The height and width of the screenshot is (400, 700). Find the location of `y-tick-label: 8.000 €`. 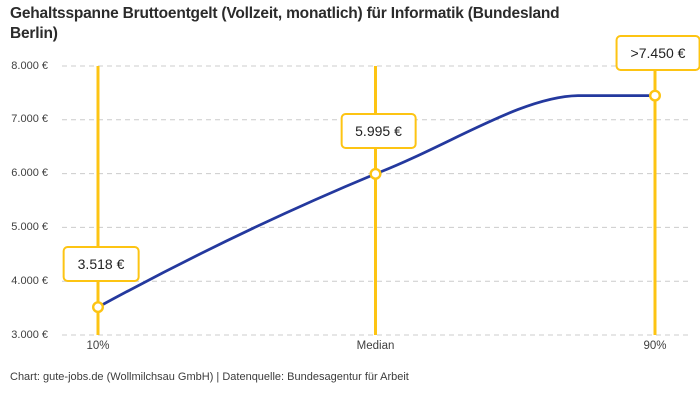

y-tick-label: 8.000 € is located at coordinates (29, 65).